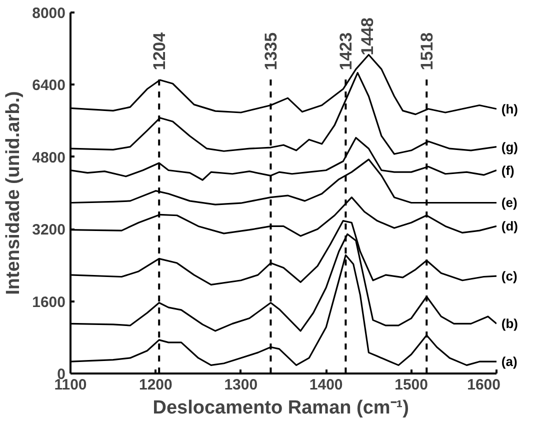 This screenshot has width=546, height=445. I want to click on y-axis-title: Intensidade (unid.arb.), so click(13, 193).